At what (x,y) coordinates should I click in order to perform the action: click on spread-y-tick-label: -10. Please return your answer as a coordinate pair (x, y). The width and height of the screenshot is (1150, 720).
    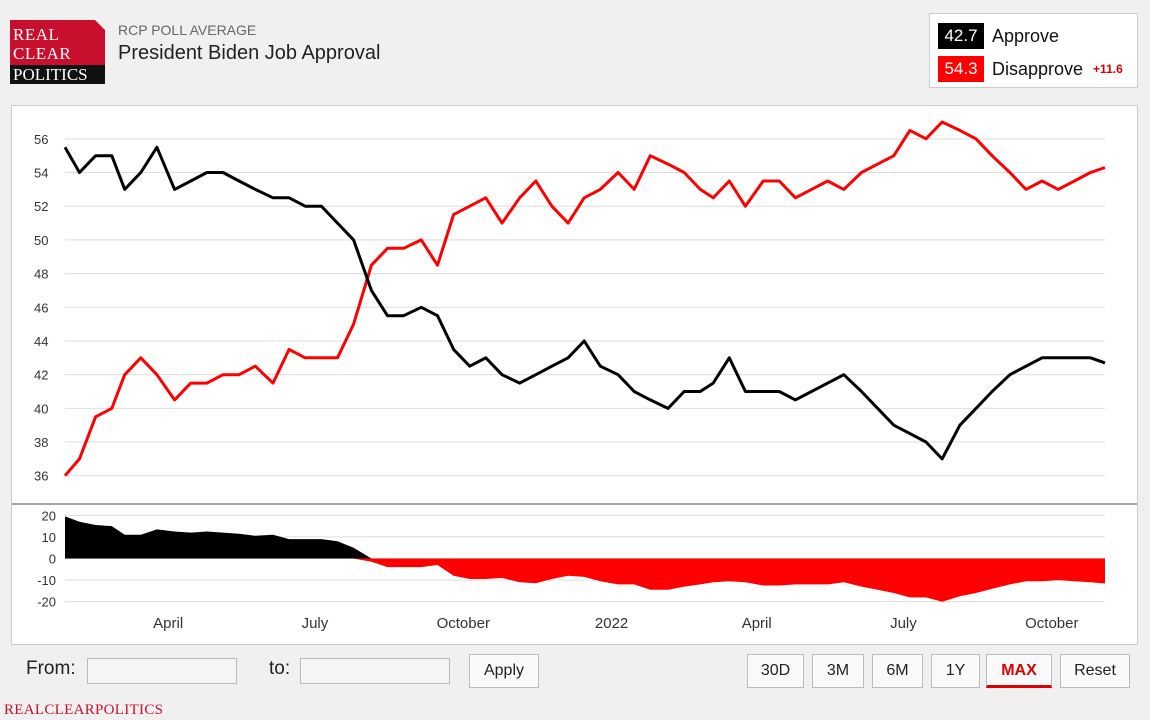
    Looking at the image, I should click on (46, 580).